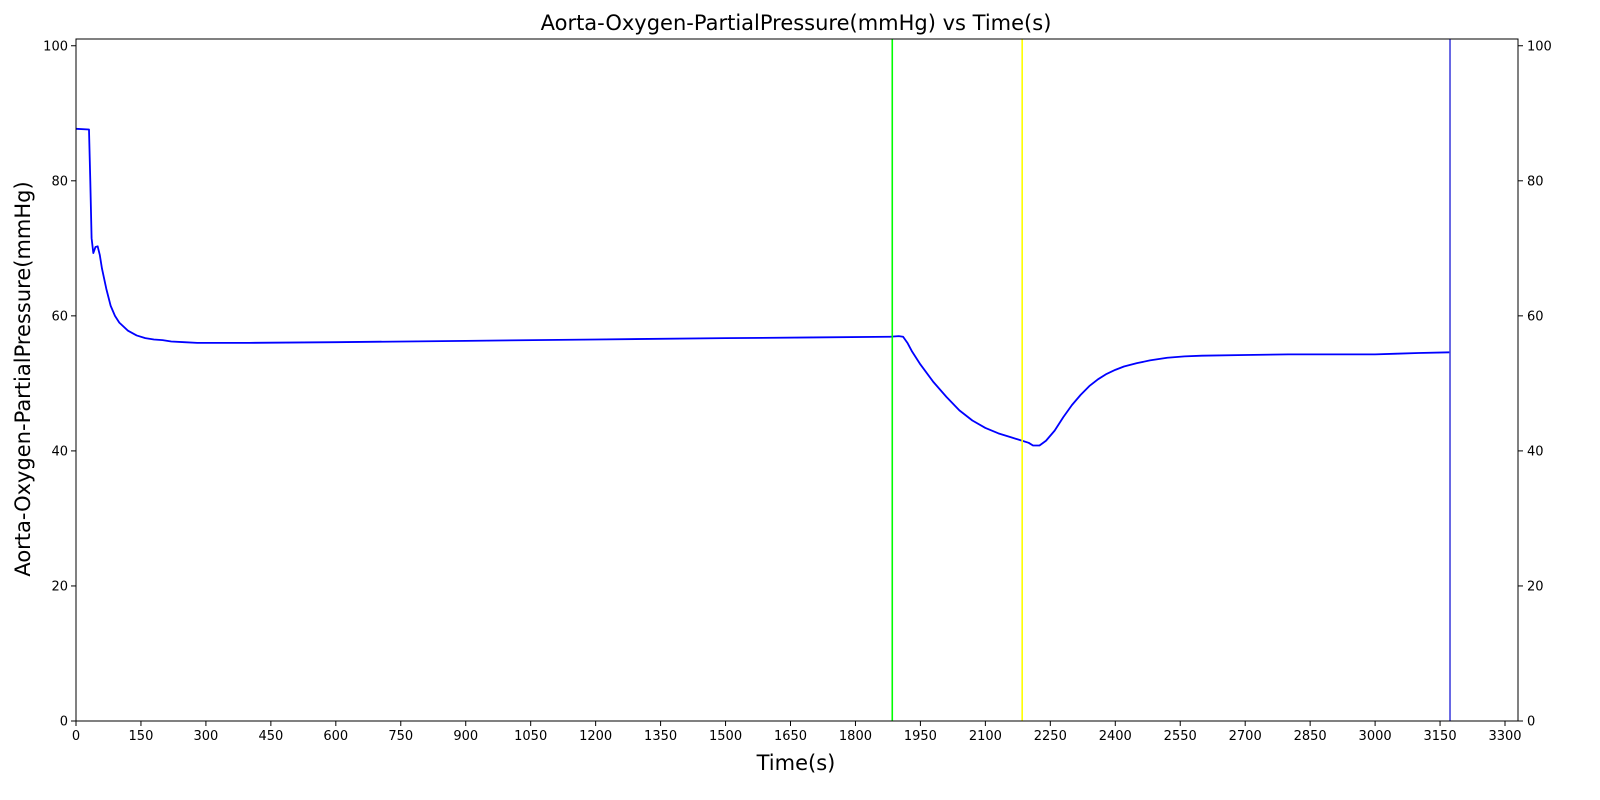 This screenshot has height=800, width=1600. I want to click on x-tick-label: 900, so click(465, 736).